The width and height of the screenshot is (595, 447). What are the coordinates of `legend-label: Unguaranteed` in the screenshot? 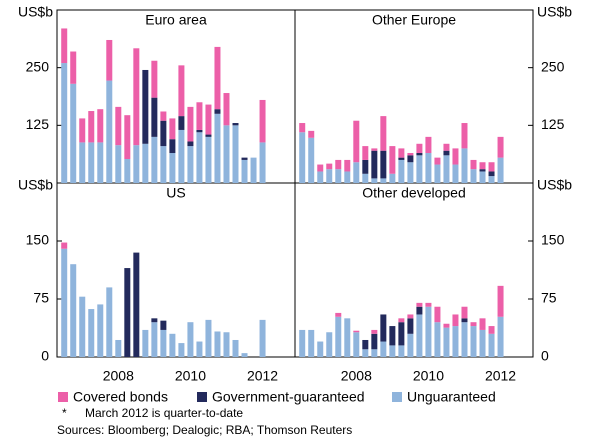 It's located at (451, 397).